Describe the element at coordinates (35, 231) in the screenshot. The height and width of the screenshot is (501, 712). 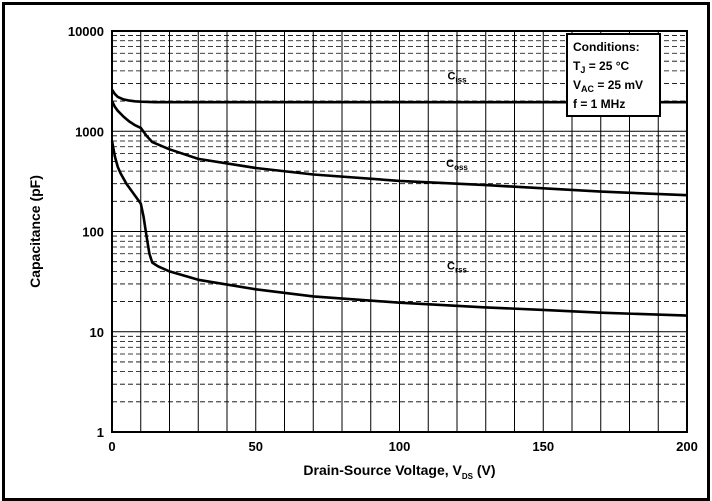
I see `y-axis-title: Capacitance (pF)` at that location.